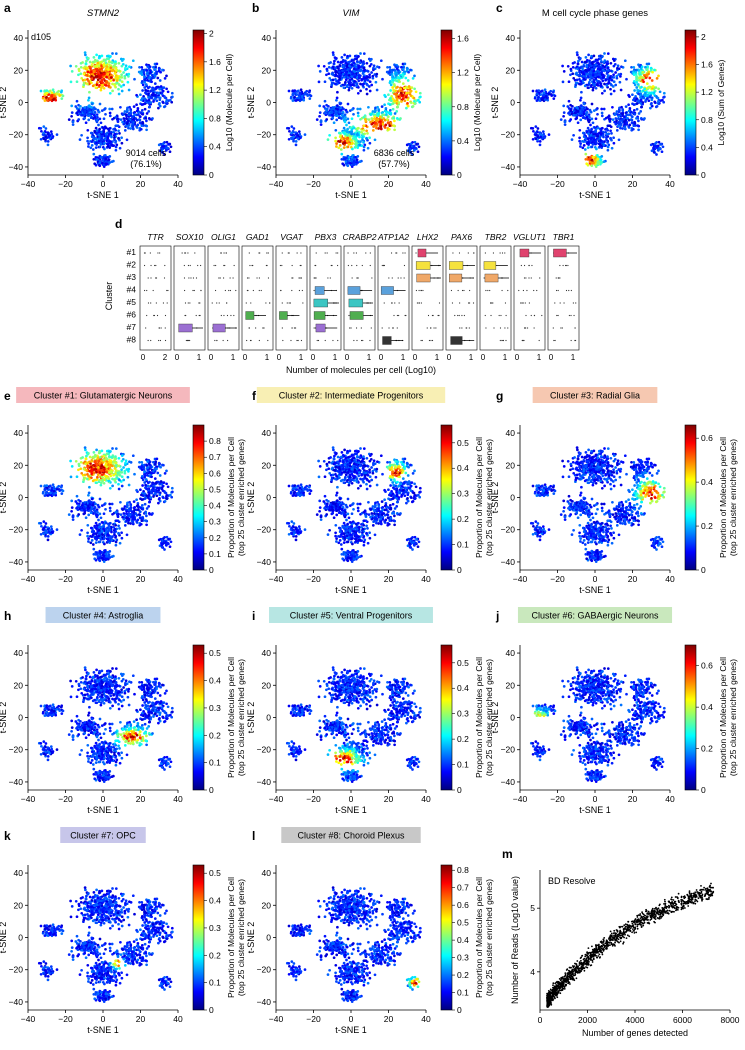 This screenshot has height=1050, width=745. I want to click on cell-count: 6836 cells, so click(394, 153).